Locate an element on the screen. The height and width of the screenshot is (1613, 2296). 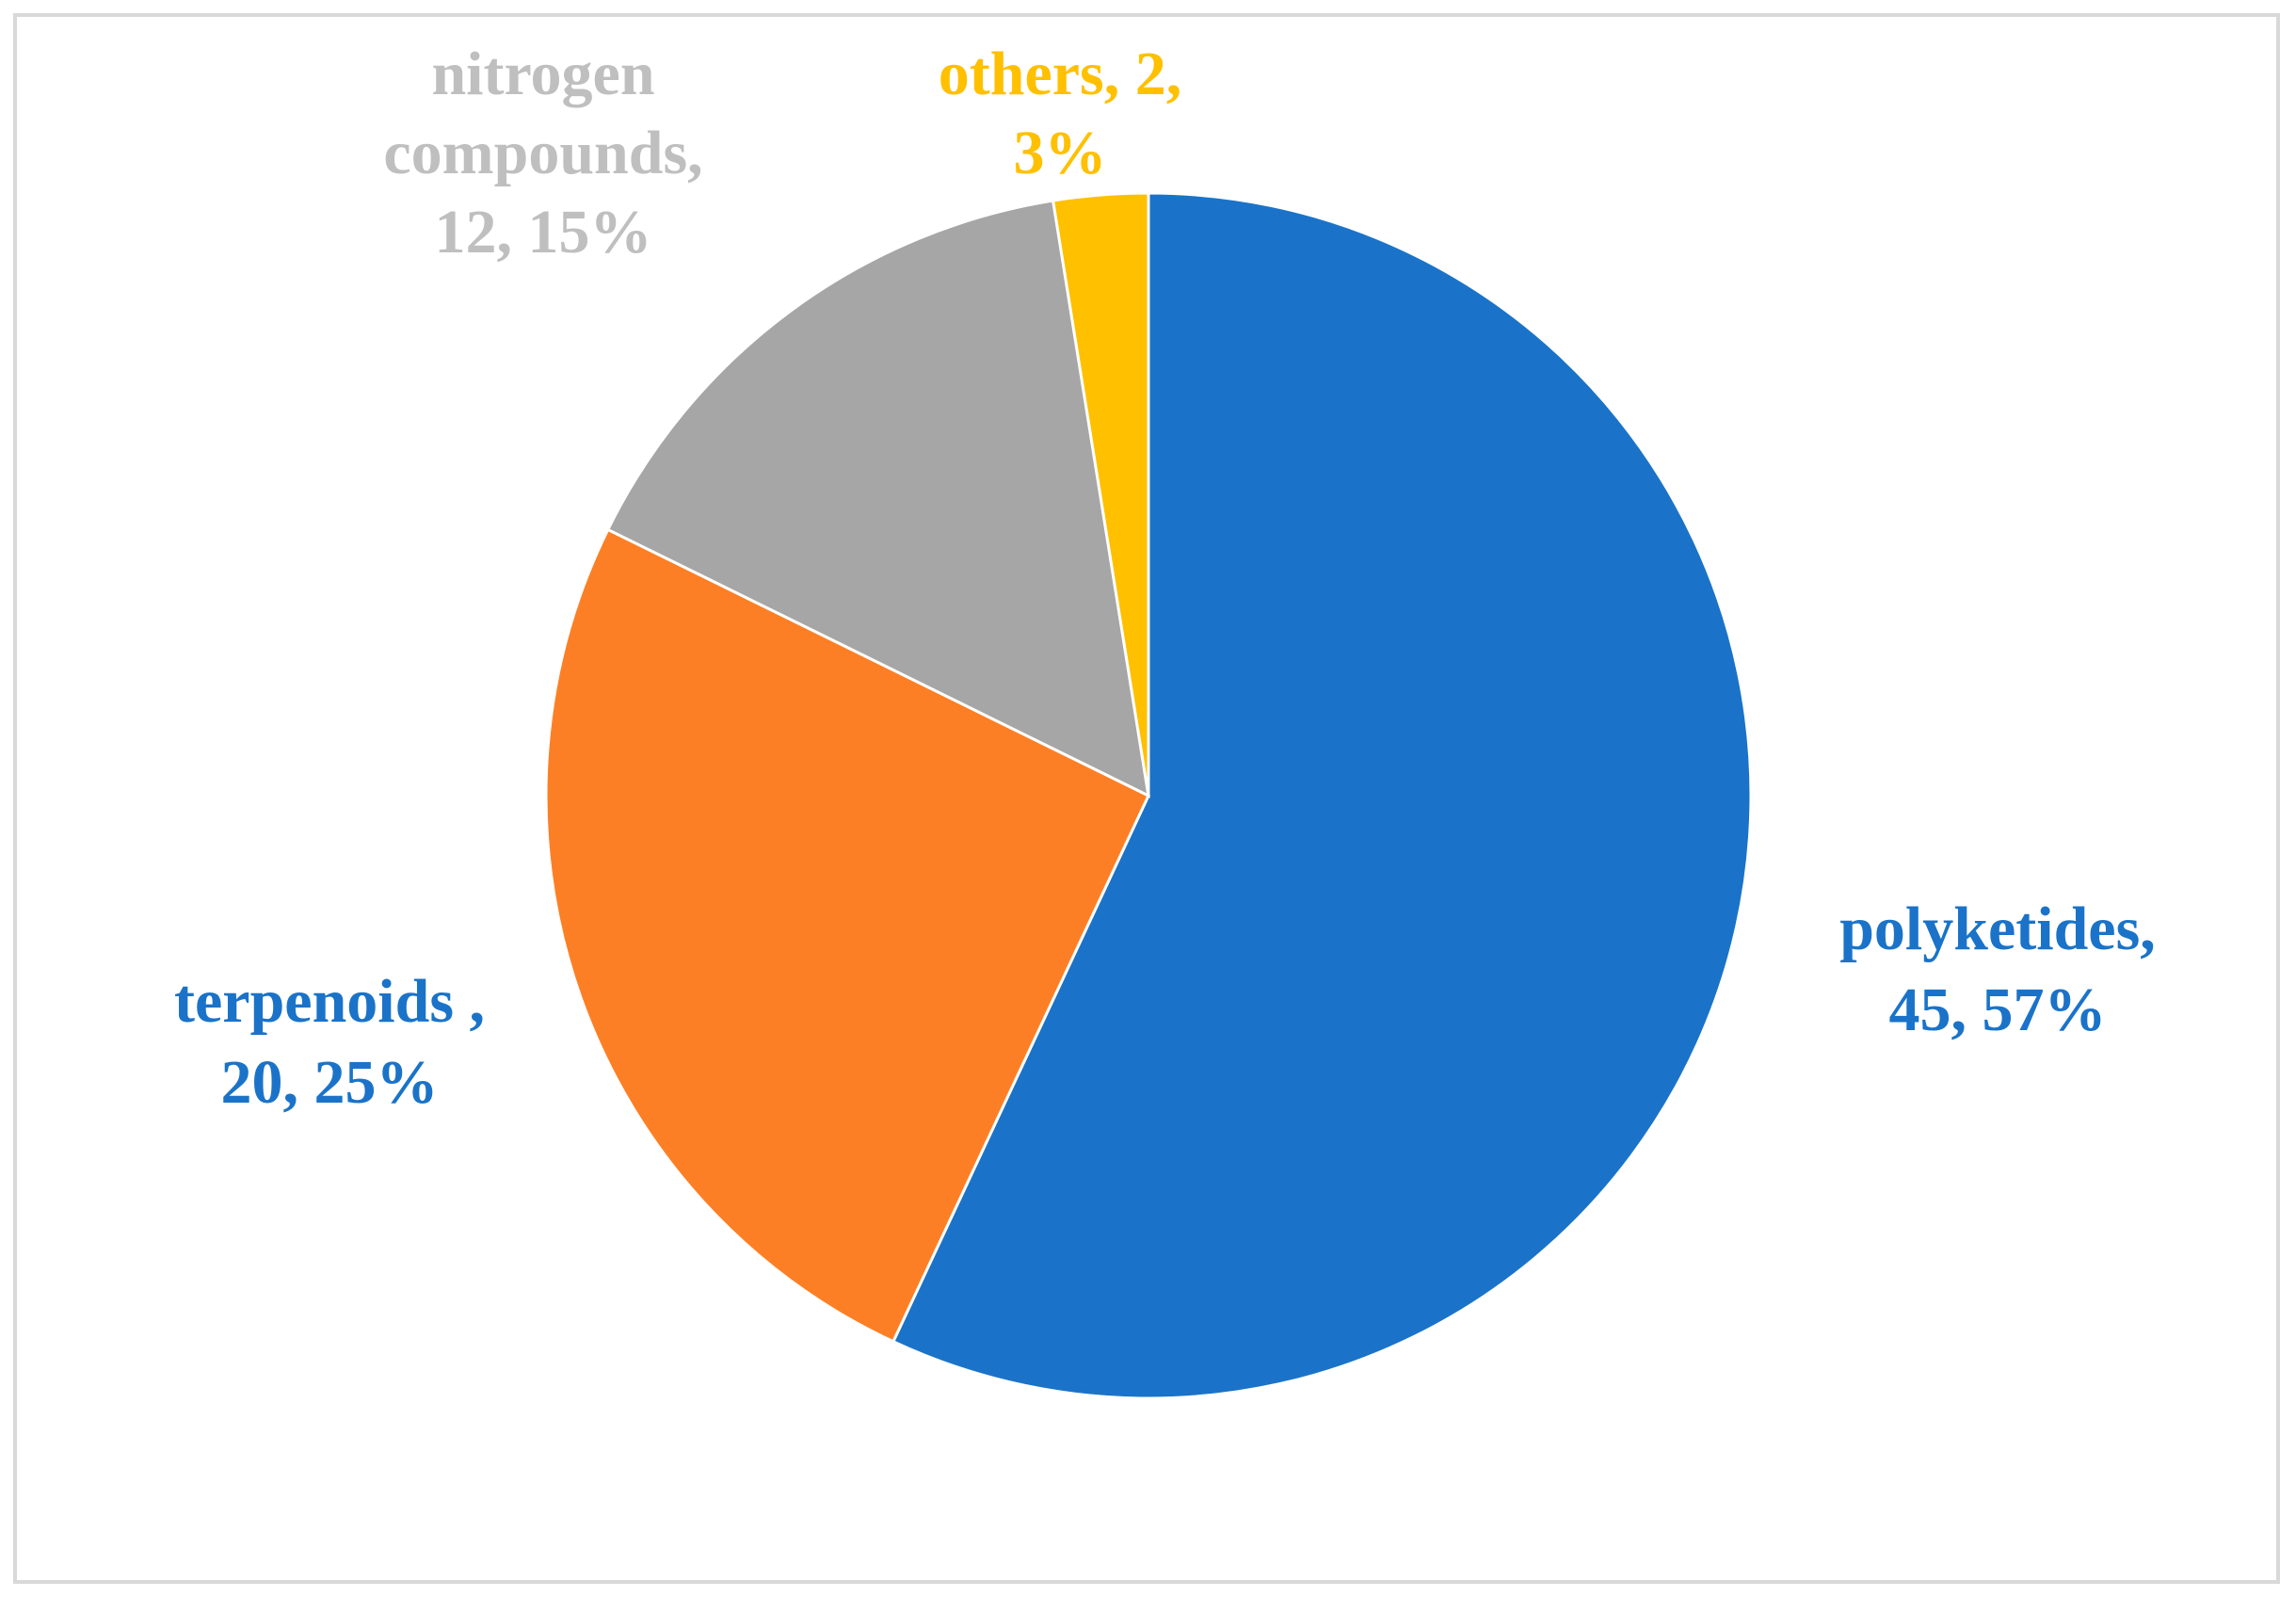
data-label-line: nitrogen is located at coordinates (542, 74).